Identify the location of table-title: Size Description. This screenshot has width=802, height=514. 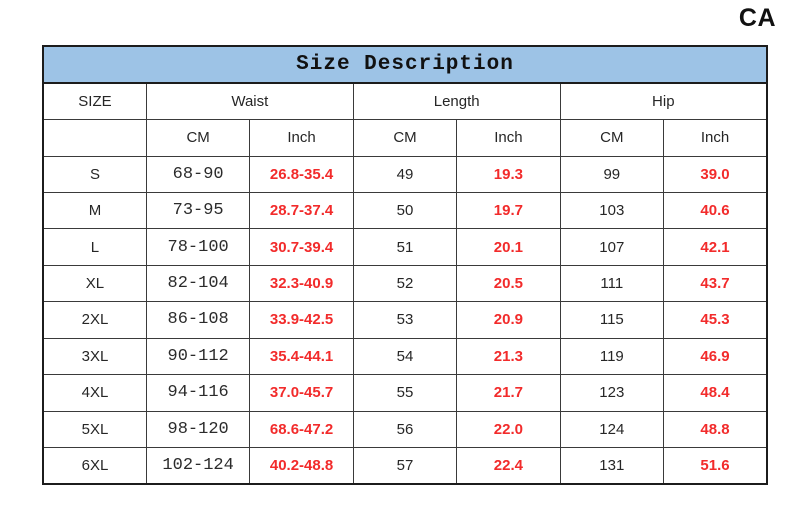
(405, 64).